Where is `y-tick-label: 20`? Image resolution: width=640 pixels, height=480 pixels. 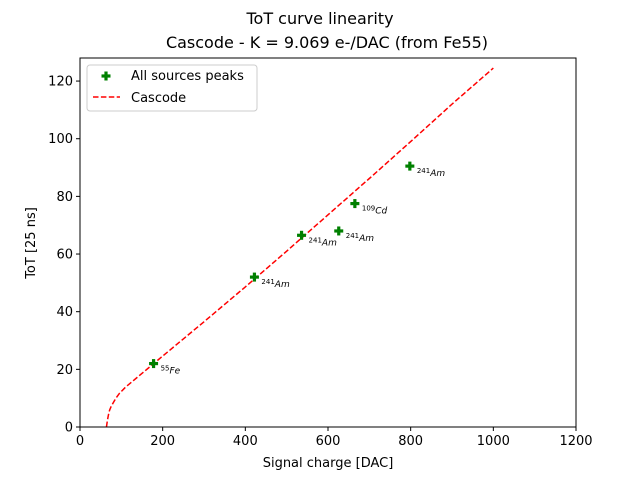 y-tick-label: 20 is located at coordinates (64, 370).